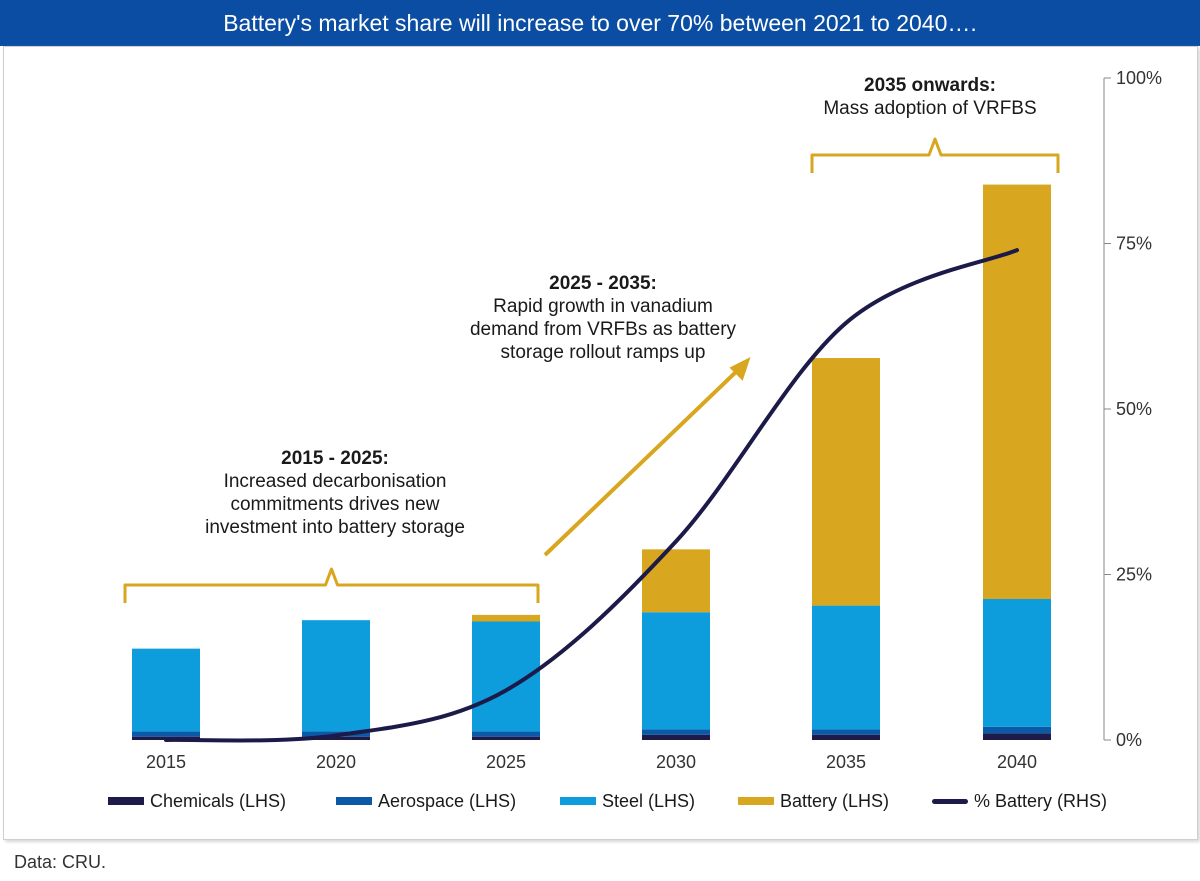 The width and height of the screenshot is (1200, 881). What do you see at coordinates (835, 800) in the screenshot?
I see `legend-label: Battery (LHS)` at bounding box center [835, 800].